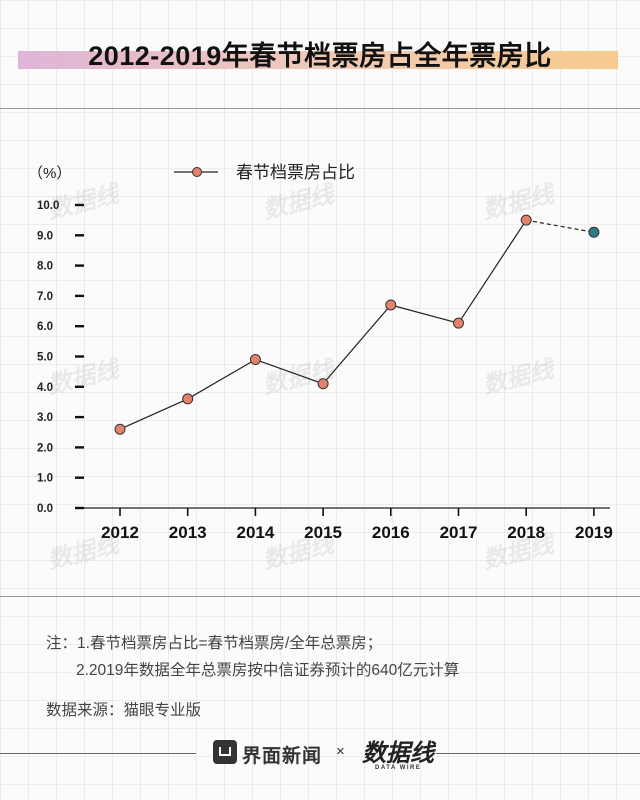 The height and width of the screenshot is (800, 640). What do you see at coordinates (197, 172) in the screenshot?
I see `legend-marker` at bounding box center [197, 172].